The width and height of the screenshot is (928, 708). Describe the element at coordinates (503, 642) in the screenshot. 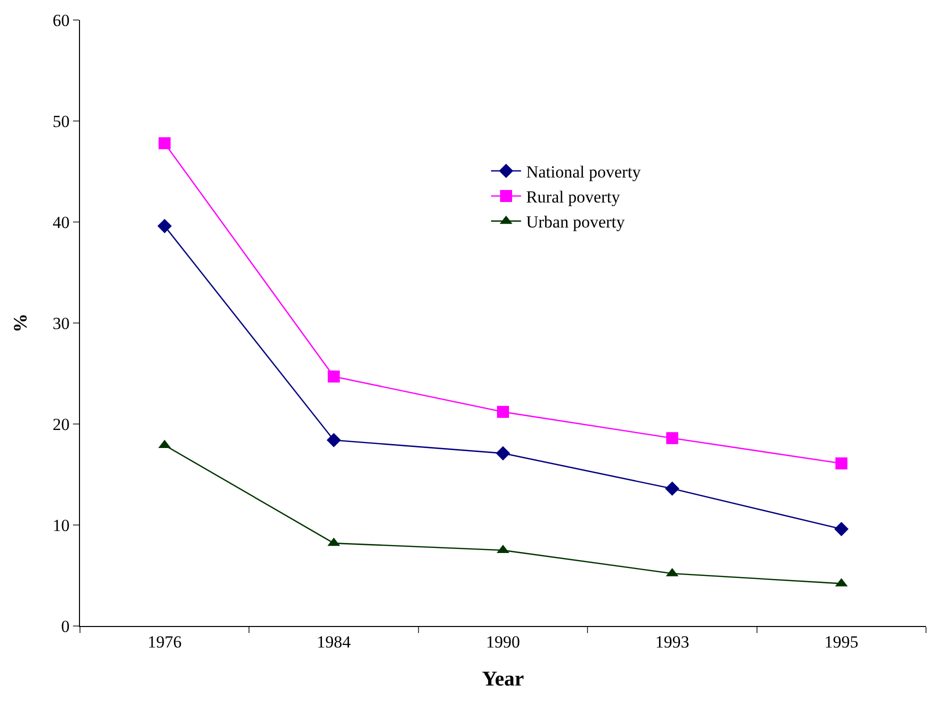

I see `x-tick-label: 1990` at that location.